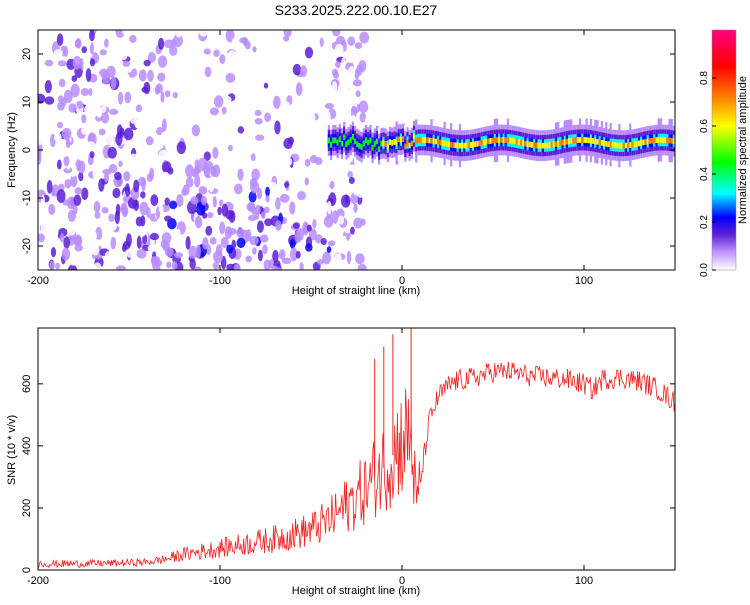 This screenshot has width=750, height=605. Describe the element at coordinates (27, 246) in the screenshot. I see `y-tick-label: -20` at that location.